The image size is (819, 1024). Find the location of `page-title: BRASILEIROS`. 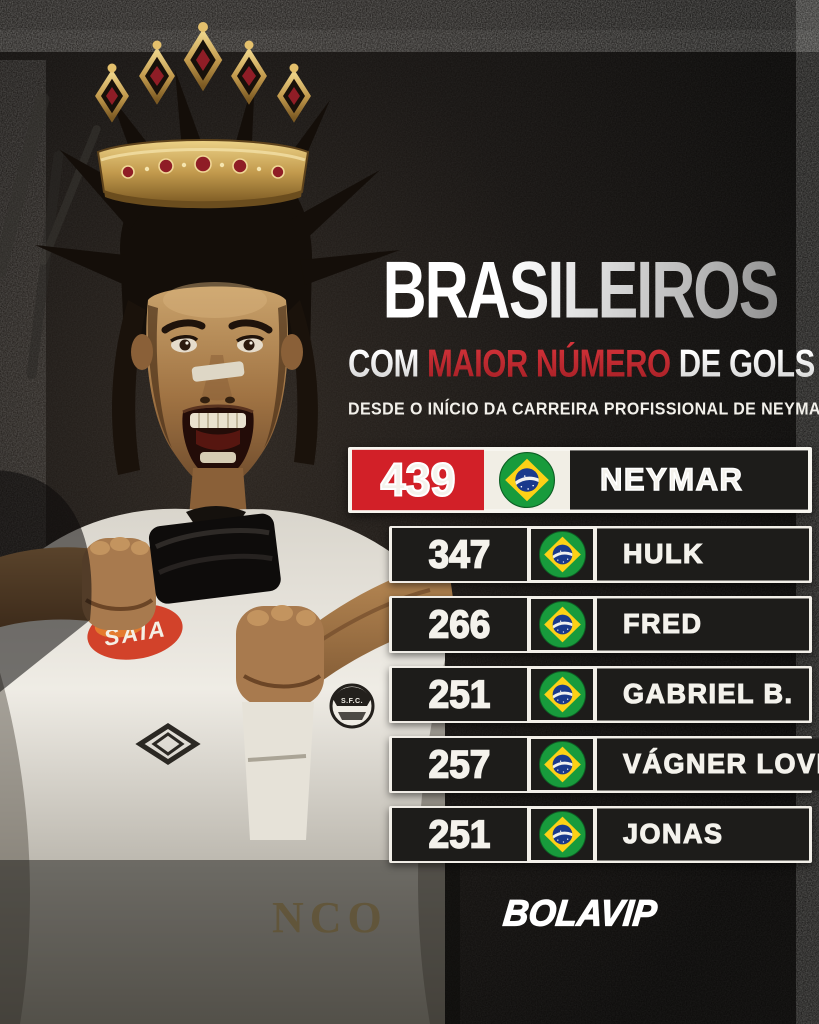

page-title: BRASILEIROS is located at coordinates (581, 289).